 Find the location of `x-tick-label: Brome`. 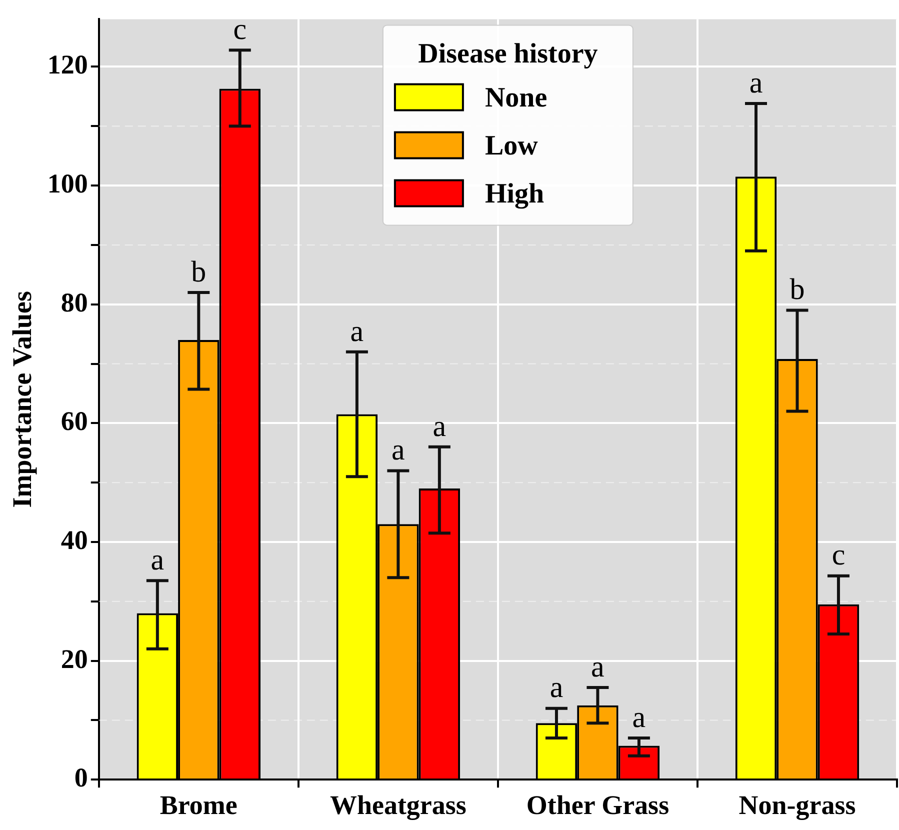

x-tick-label: Brome is located at coordinates (199, 805).